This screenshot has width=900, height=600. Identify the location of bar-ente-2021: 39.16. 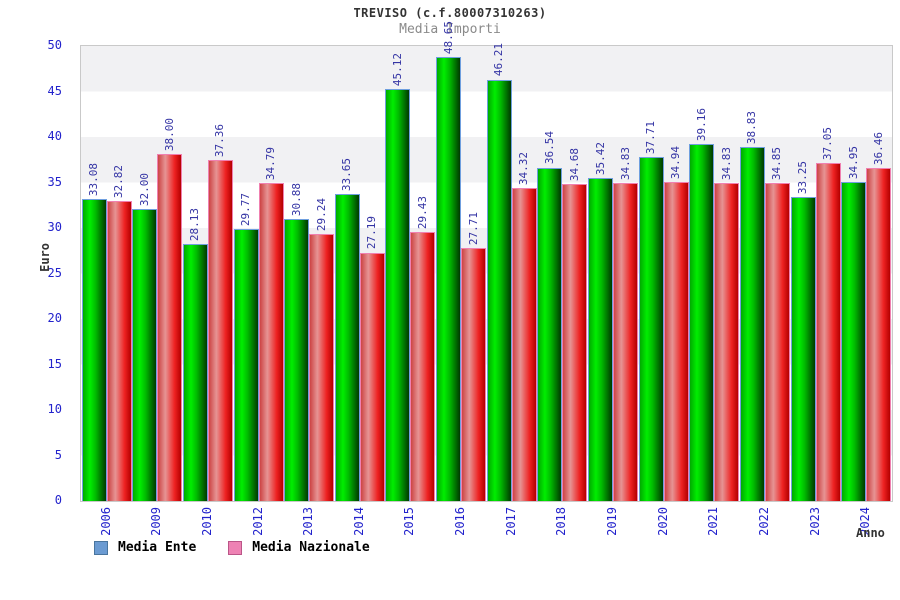
(702, 304).